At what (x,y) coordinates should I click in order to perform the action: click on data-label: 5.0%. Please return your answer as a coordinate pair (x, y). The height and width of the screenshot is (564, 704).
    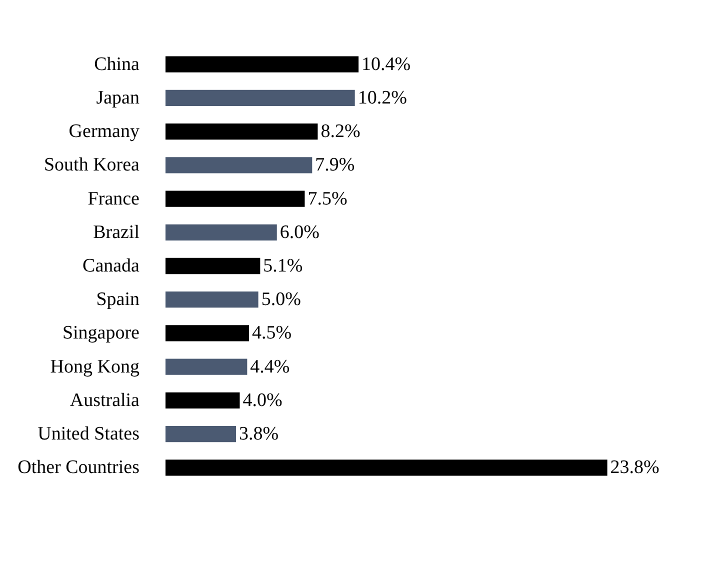
    Looking at the image, I should click on (281, 299).